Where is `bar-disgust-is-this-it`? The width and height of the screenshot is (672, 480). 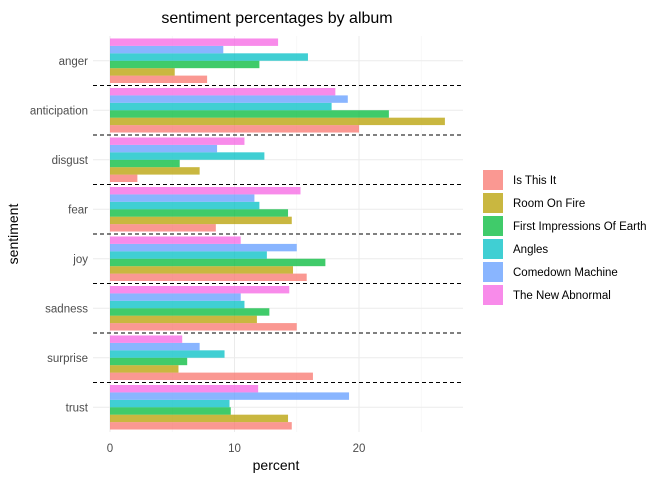 bar-disgust-is-this-it is located at coordinates (124, 178).